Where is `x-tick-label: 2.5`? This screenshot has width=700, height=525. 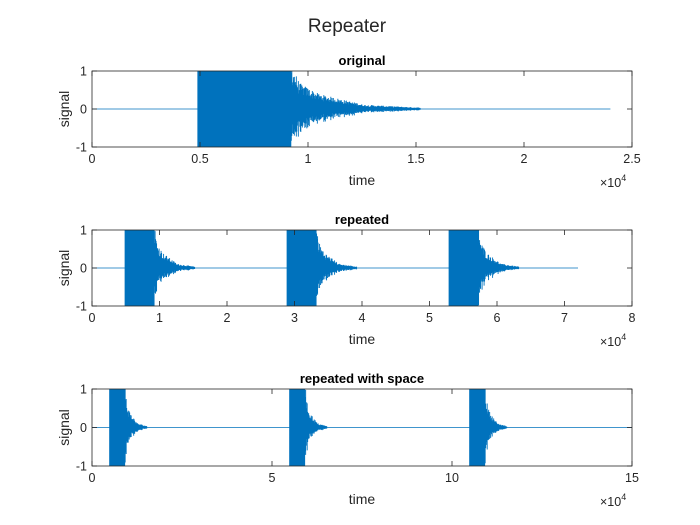 x-tick-label: 2.5 is located at coordinates (631, 159).